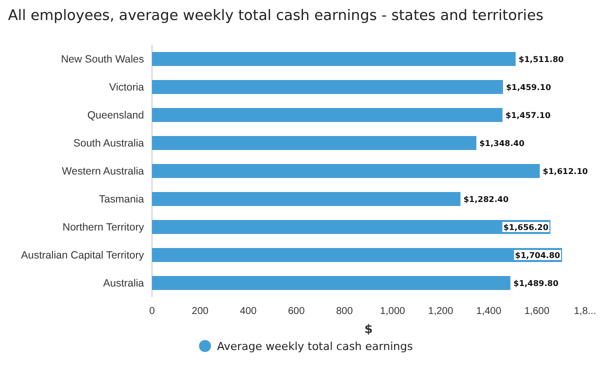 This screenshot has width=600, height=368. Describe the element at coordinates (102, 59) in the screenshot. I see `y-tick-label: New South Wales` at that location.